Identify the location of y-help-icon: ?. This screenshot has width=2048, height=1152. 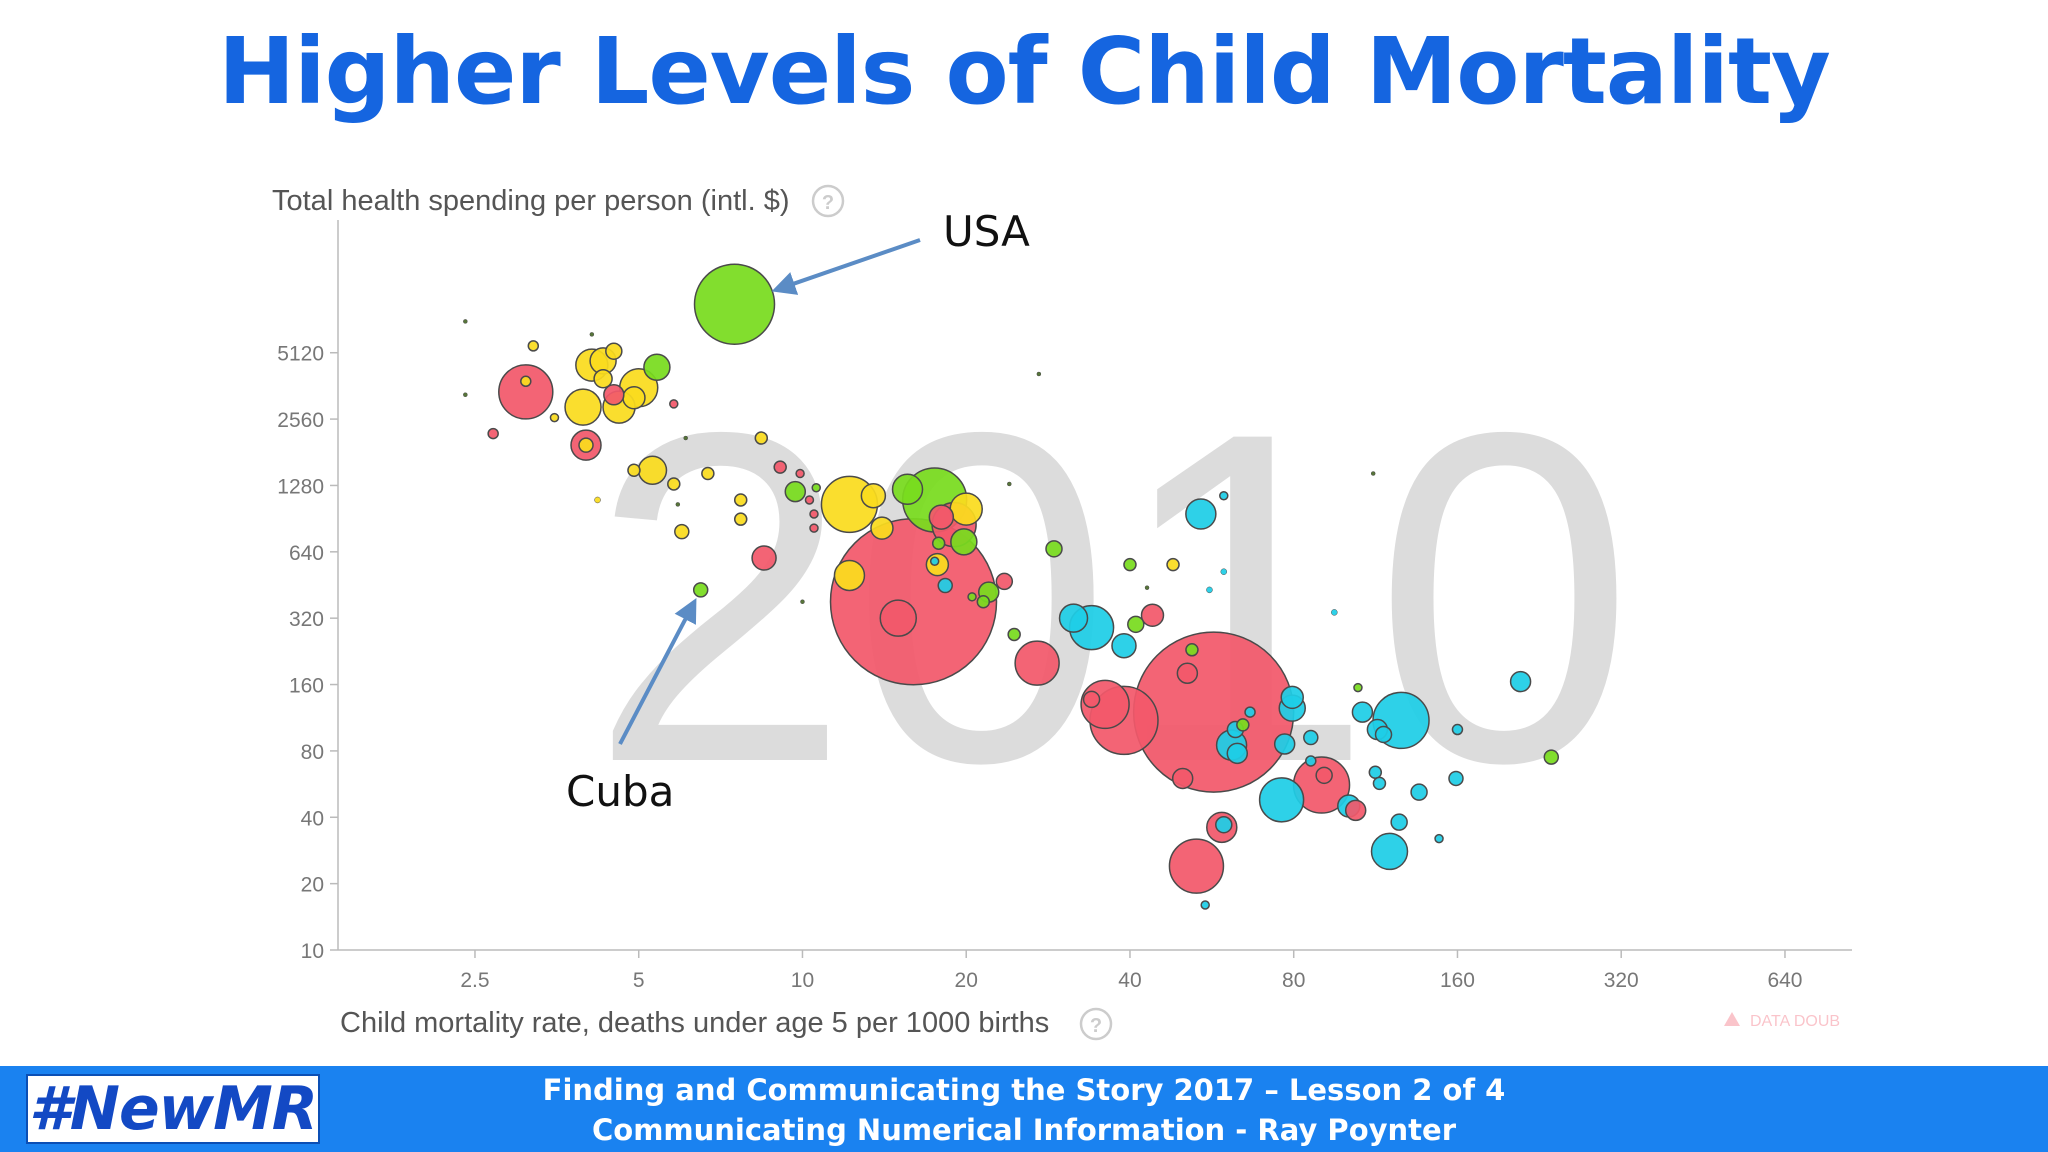
(828, 201).